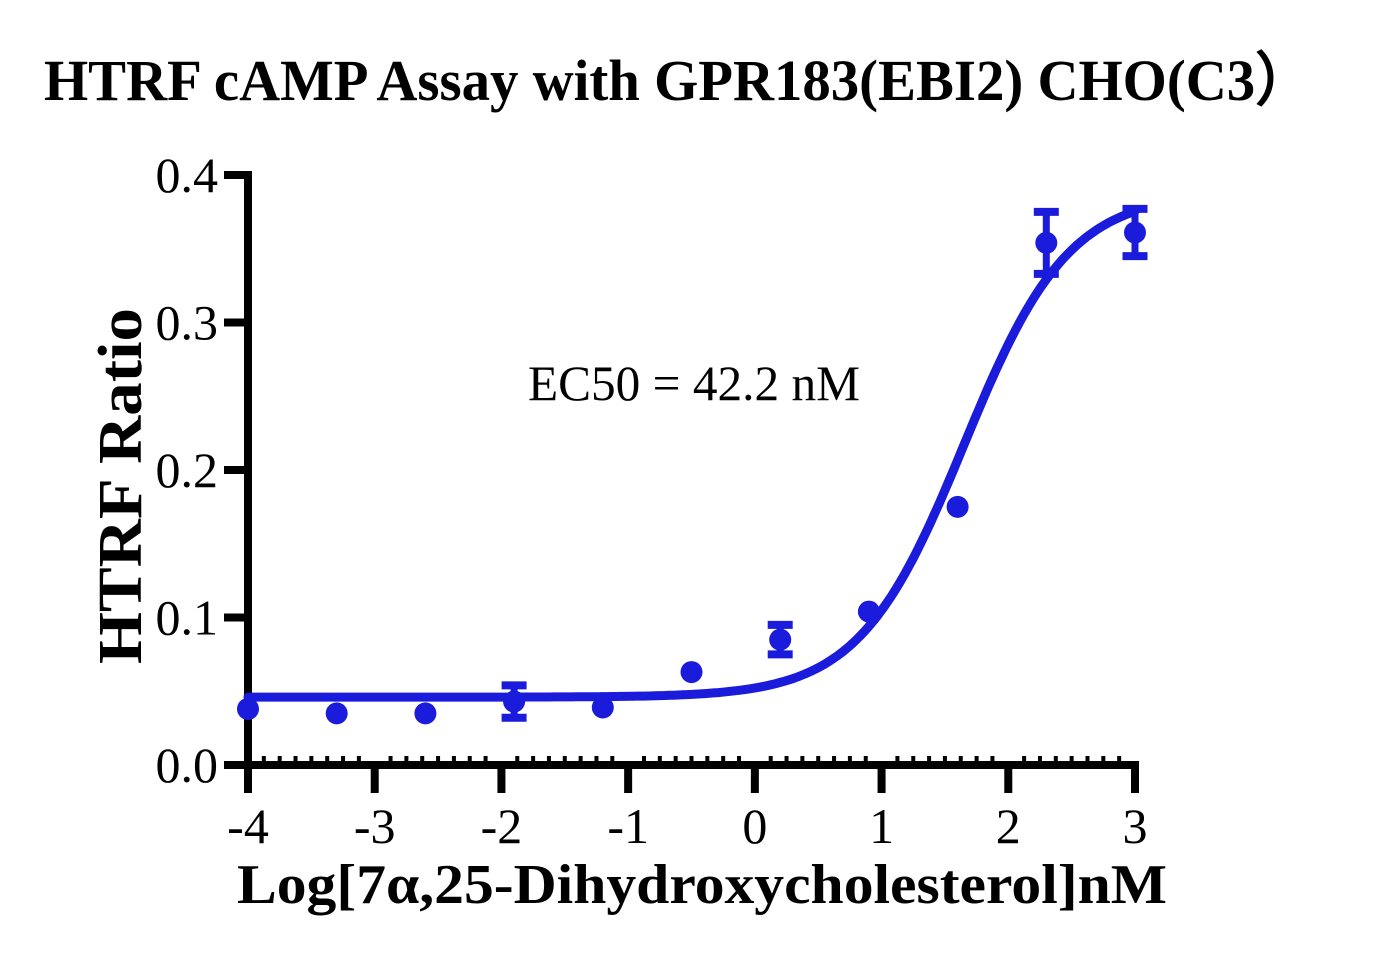 The width and height of the screenshot is (1386, 959). I want to click on y-axis-label: HTRF Ratio, so click(121, 486).